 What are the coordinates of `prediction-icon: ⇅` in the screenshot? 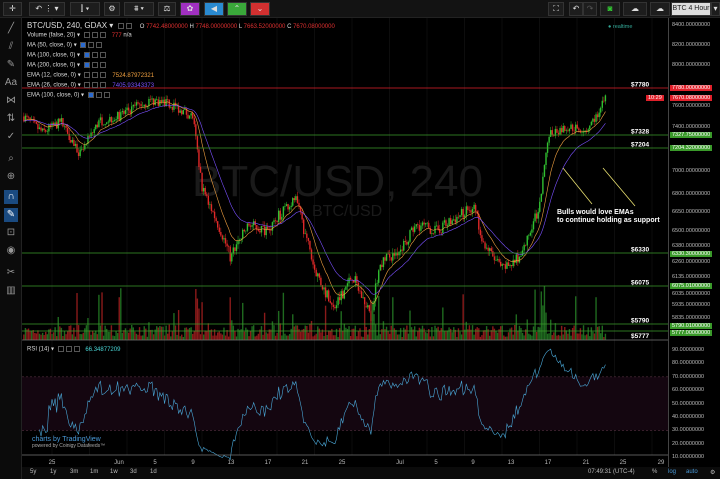 It's located at (11, 118).